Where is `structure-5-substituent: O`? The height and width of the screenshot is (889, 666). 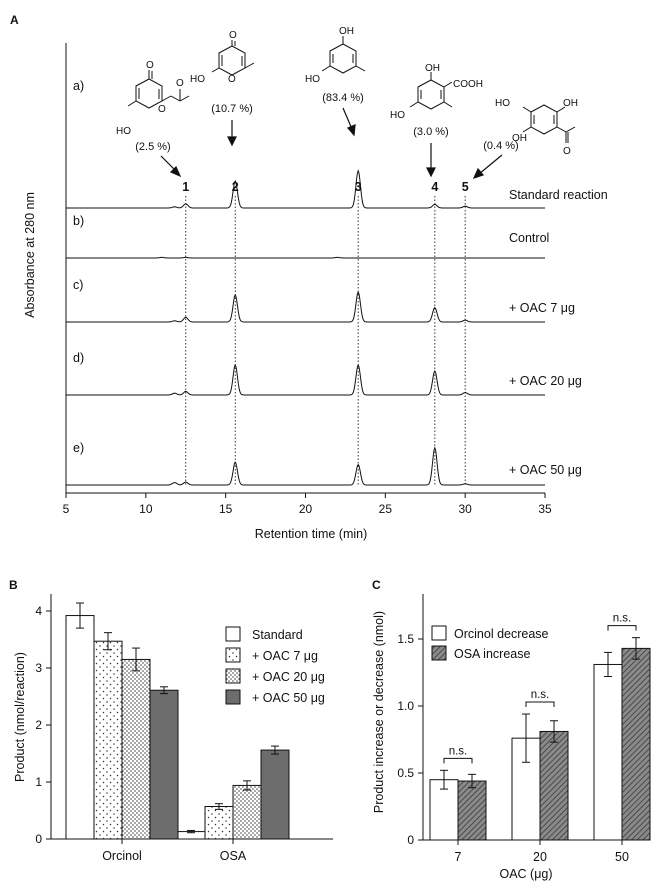
structure-5-substituent: O is located at coordinates (567, 151).